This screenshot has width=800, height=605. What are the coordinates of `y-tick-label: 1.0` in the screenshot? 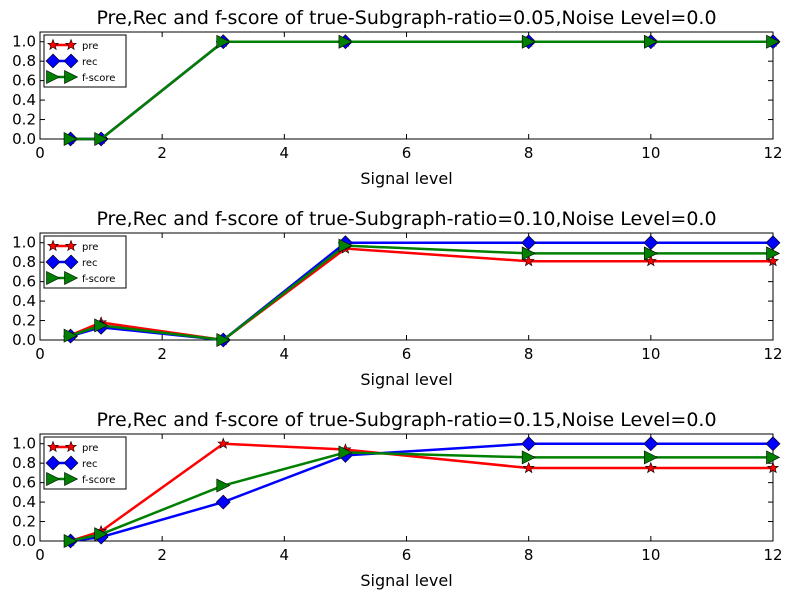 It's located at (24, 243).